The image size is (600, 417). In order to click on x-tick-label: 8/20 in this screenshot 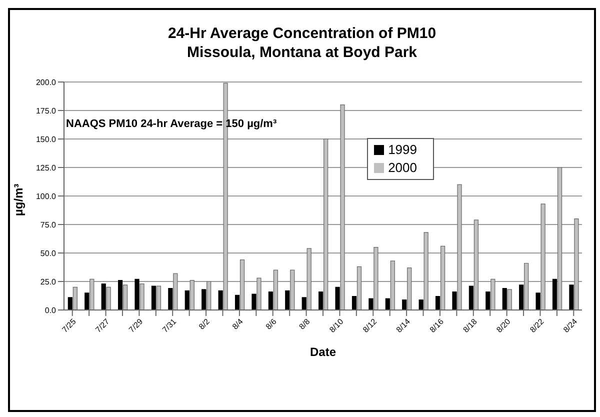, I will do `click(503, 325)`.